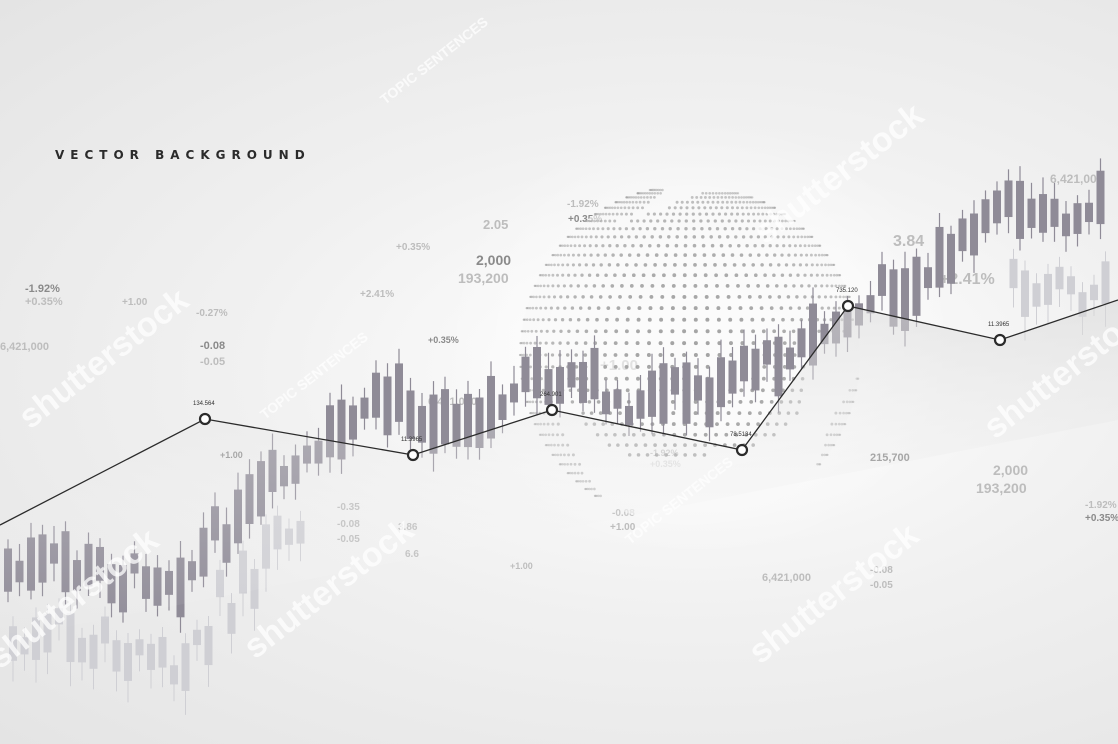 The height and width of the screenshot is (744, 1118). What do you see at coordinates (583, 204) in the screenshot?
I see `price-label: -1.92%` at bounding box center [583, 204].